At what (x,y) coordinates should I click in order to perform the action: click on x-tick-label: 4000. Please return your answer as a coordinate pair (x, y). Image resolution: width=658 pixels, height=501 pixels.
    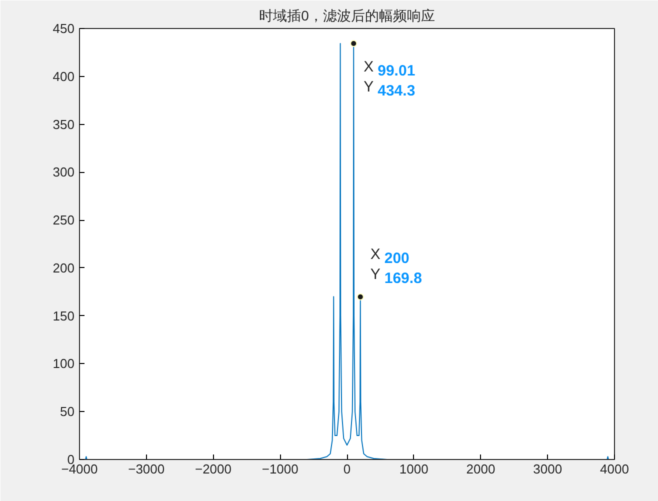
    Looking at the image, I should click on (614, 469).